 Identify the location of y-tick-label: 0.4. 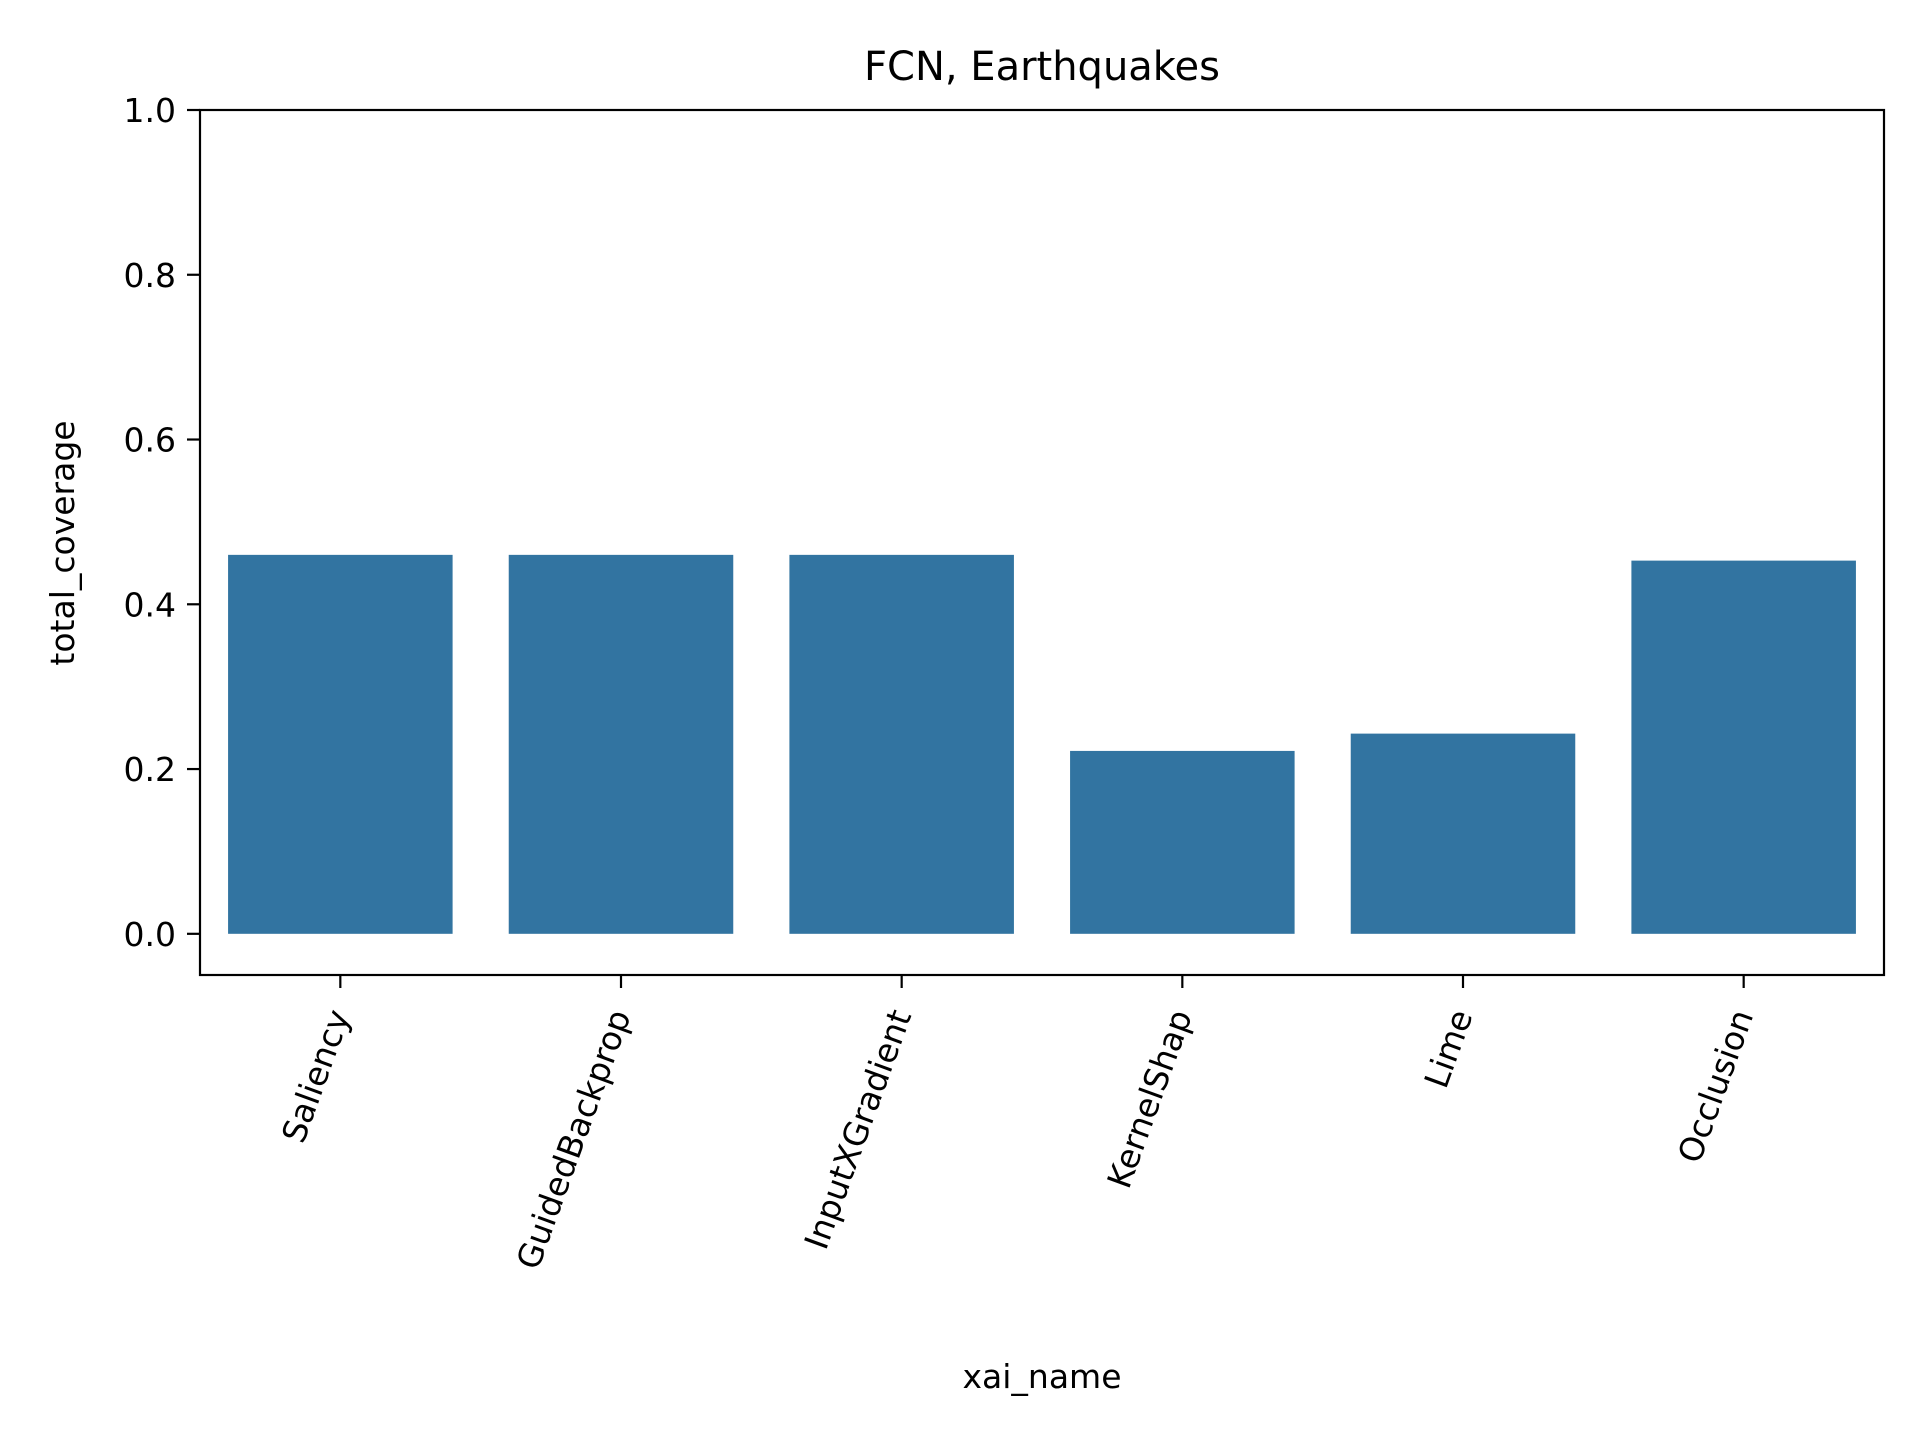
(150, 604).